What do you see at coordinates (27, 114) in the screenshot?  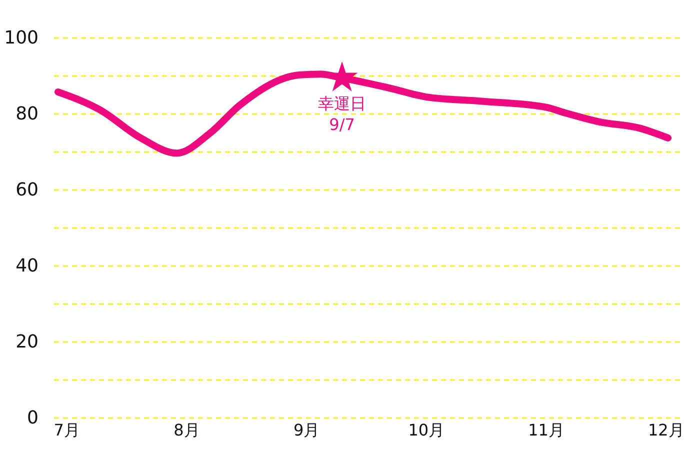 I see `y-tick-label: 80` at bounding box center [27, 114].